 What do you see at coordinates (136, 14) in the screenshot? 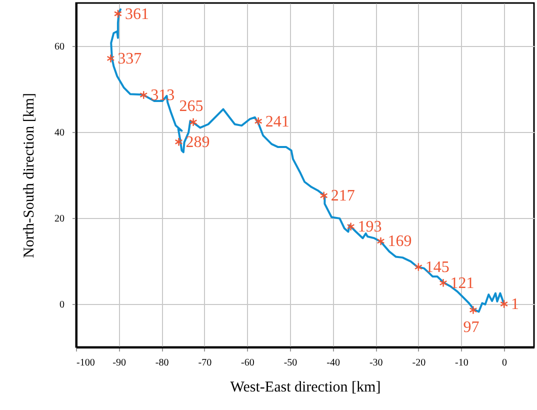
I see `annotation: 361` at bounding box center [136, 14].